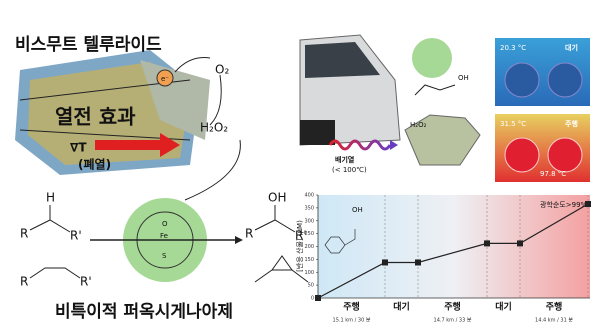  Describe the element at coordinates (312, 299) in the screenshot. I see `y-tick-label: 0` at that location.